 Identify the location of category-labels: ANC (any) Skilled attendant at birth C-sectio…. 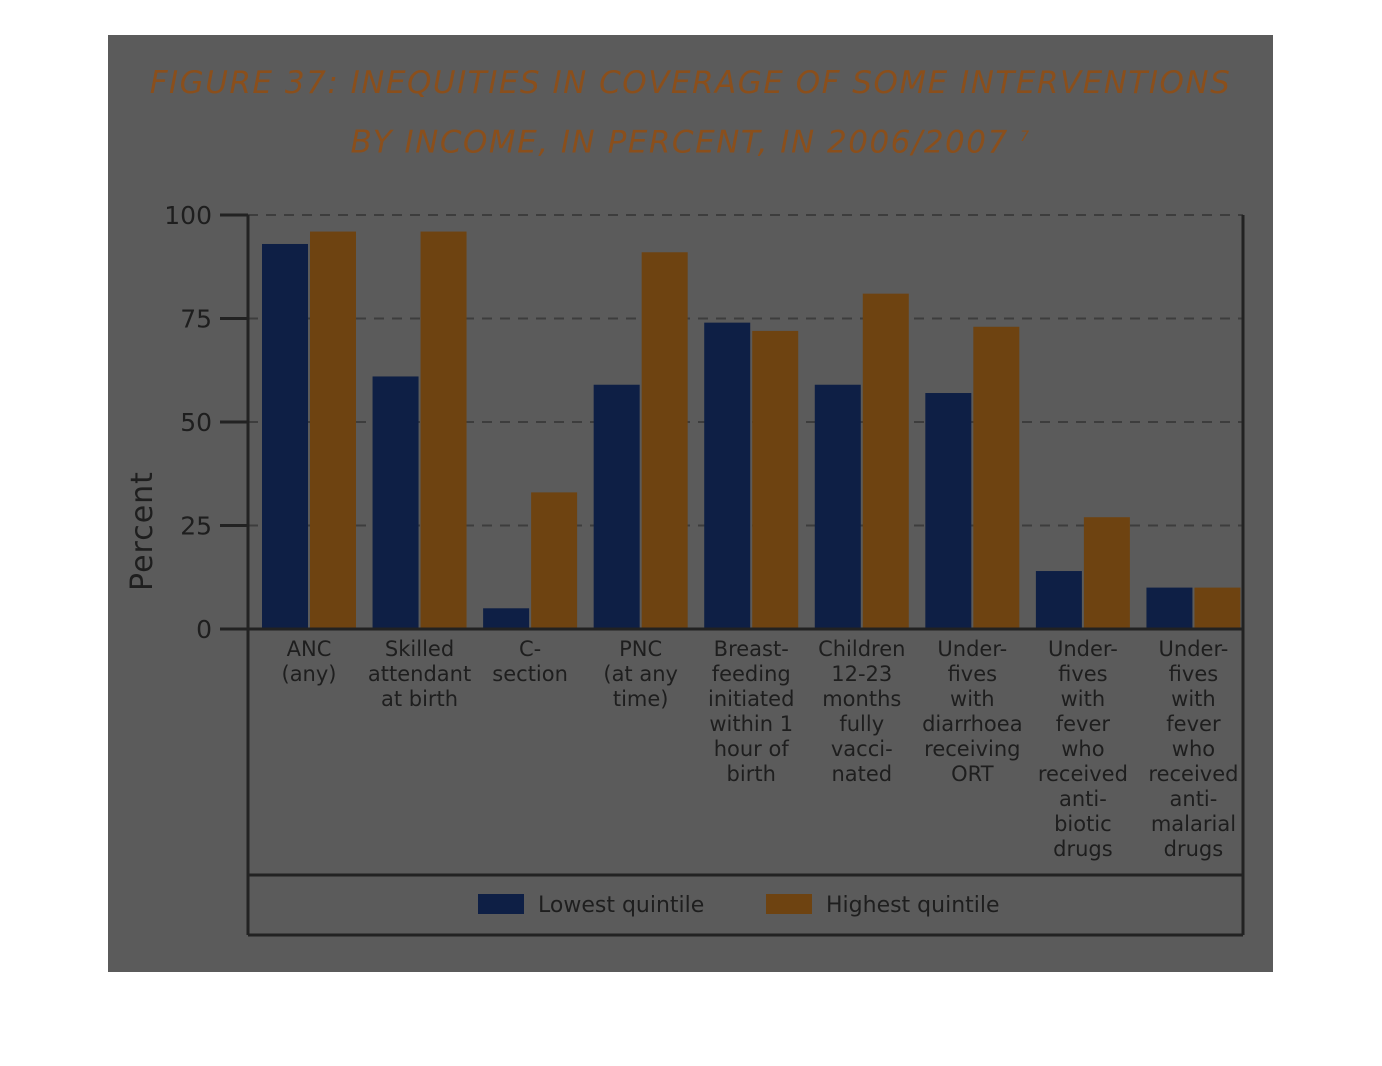
(760, 749).